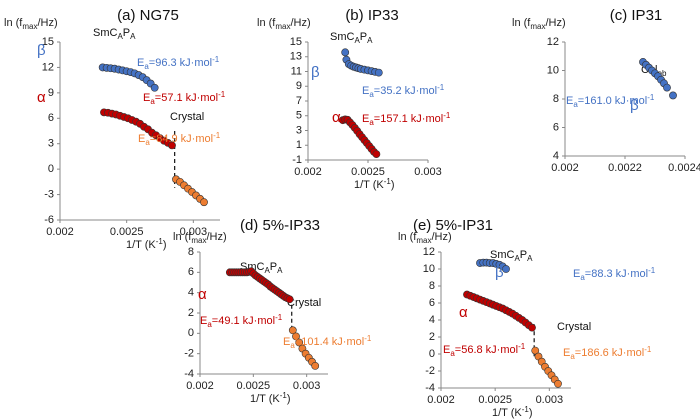 The image size is (700, 419). What do you see at coordinates (636, 15) in the screenshot?
I see `panel-title: (c) IP31` at bounding box center [636, 15].